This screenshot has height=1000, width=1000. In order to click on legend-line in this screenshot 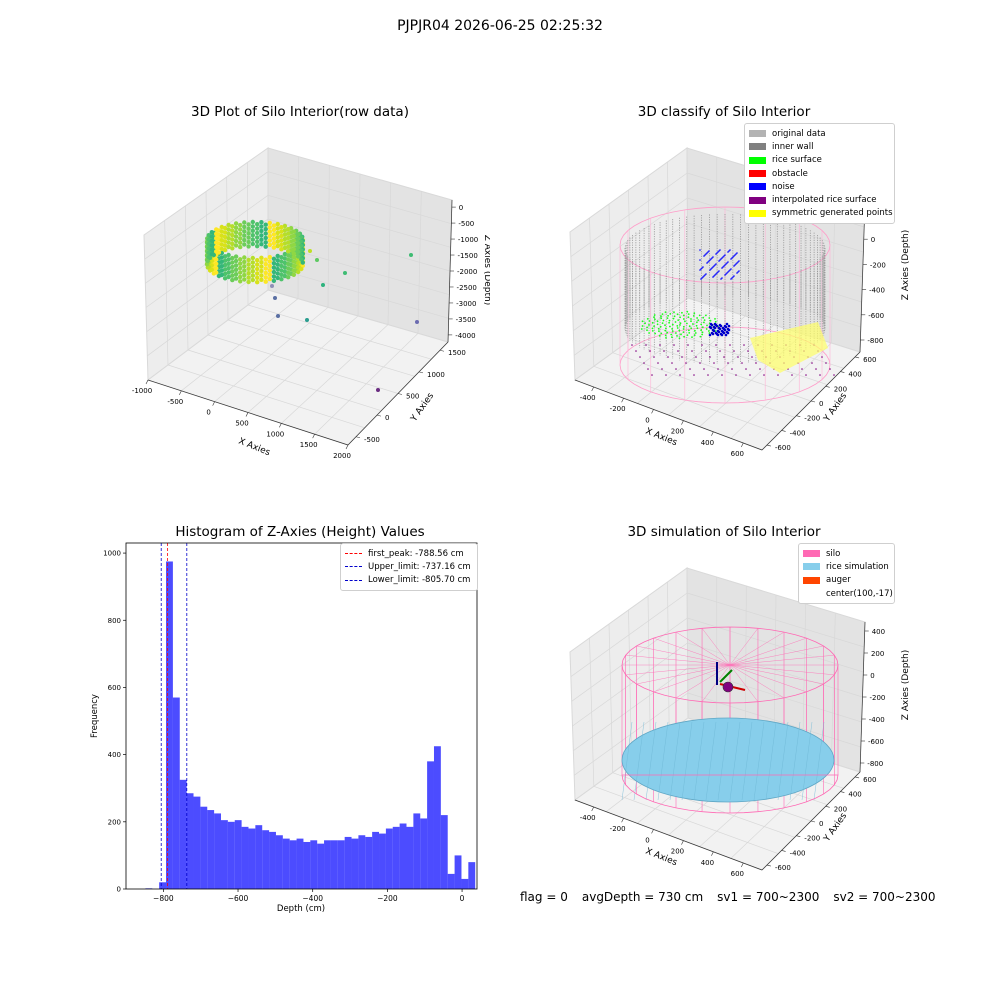, I will do `click(353, 567)`.